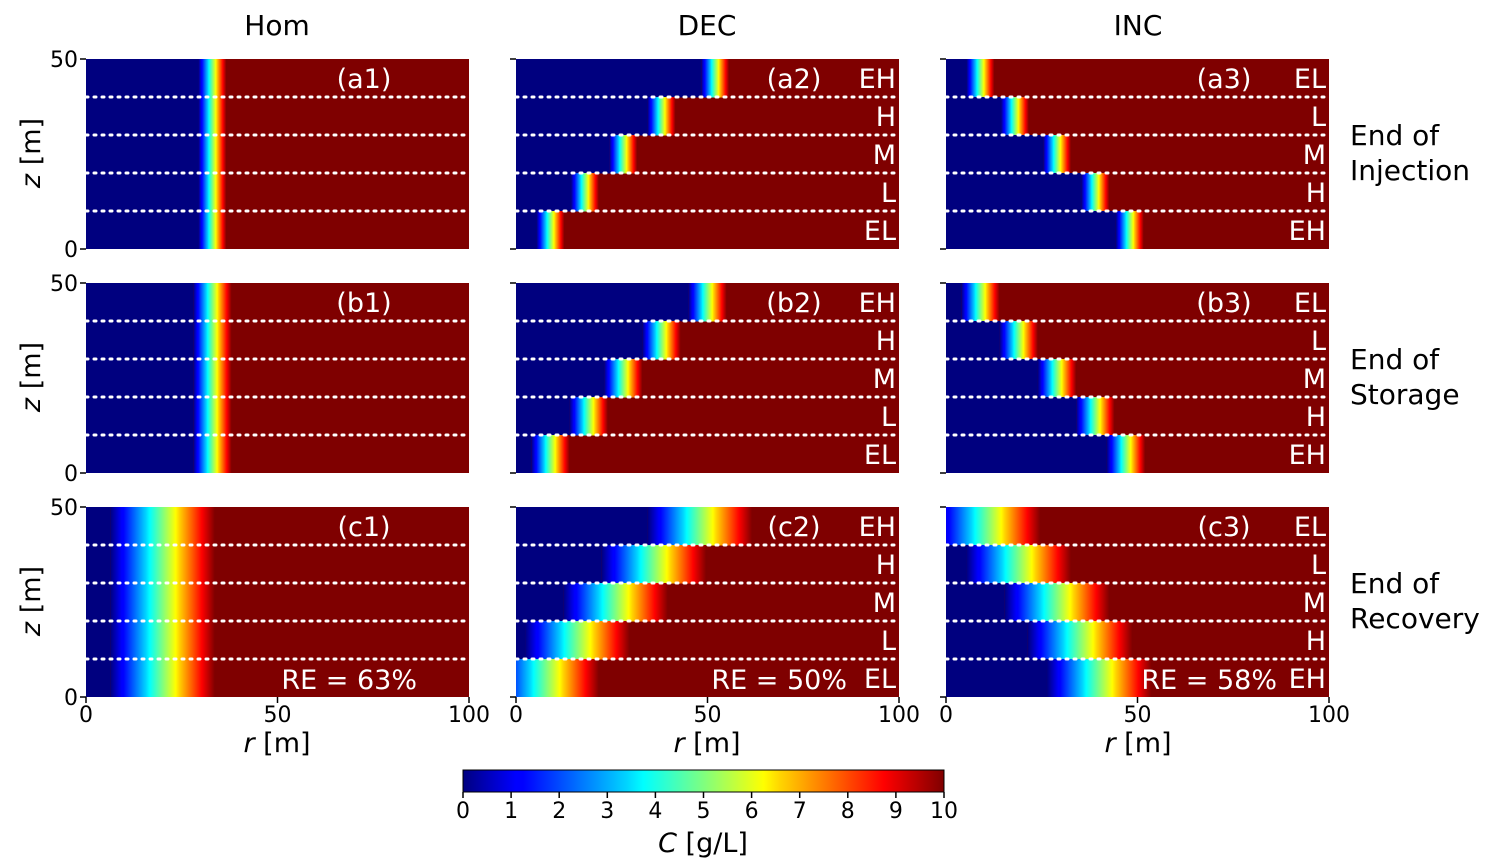  Describe the element at coordinates (1137, 154) in the screenshot. I see `panel-a3: (a3) EL LMH EH` at that location.